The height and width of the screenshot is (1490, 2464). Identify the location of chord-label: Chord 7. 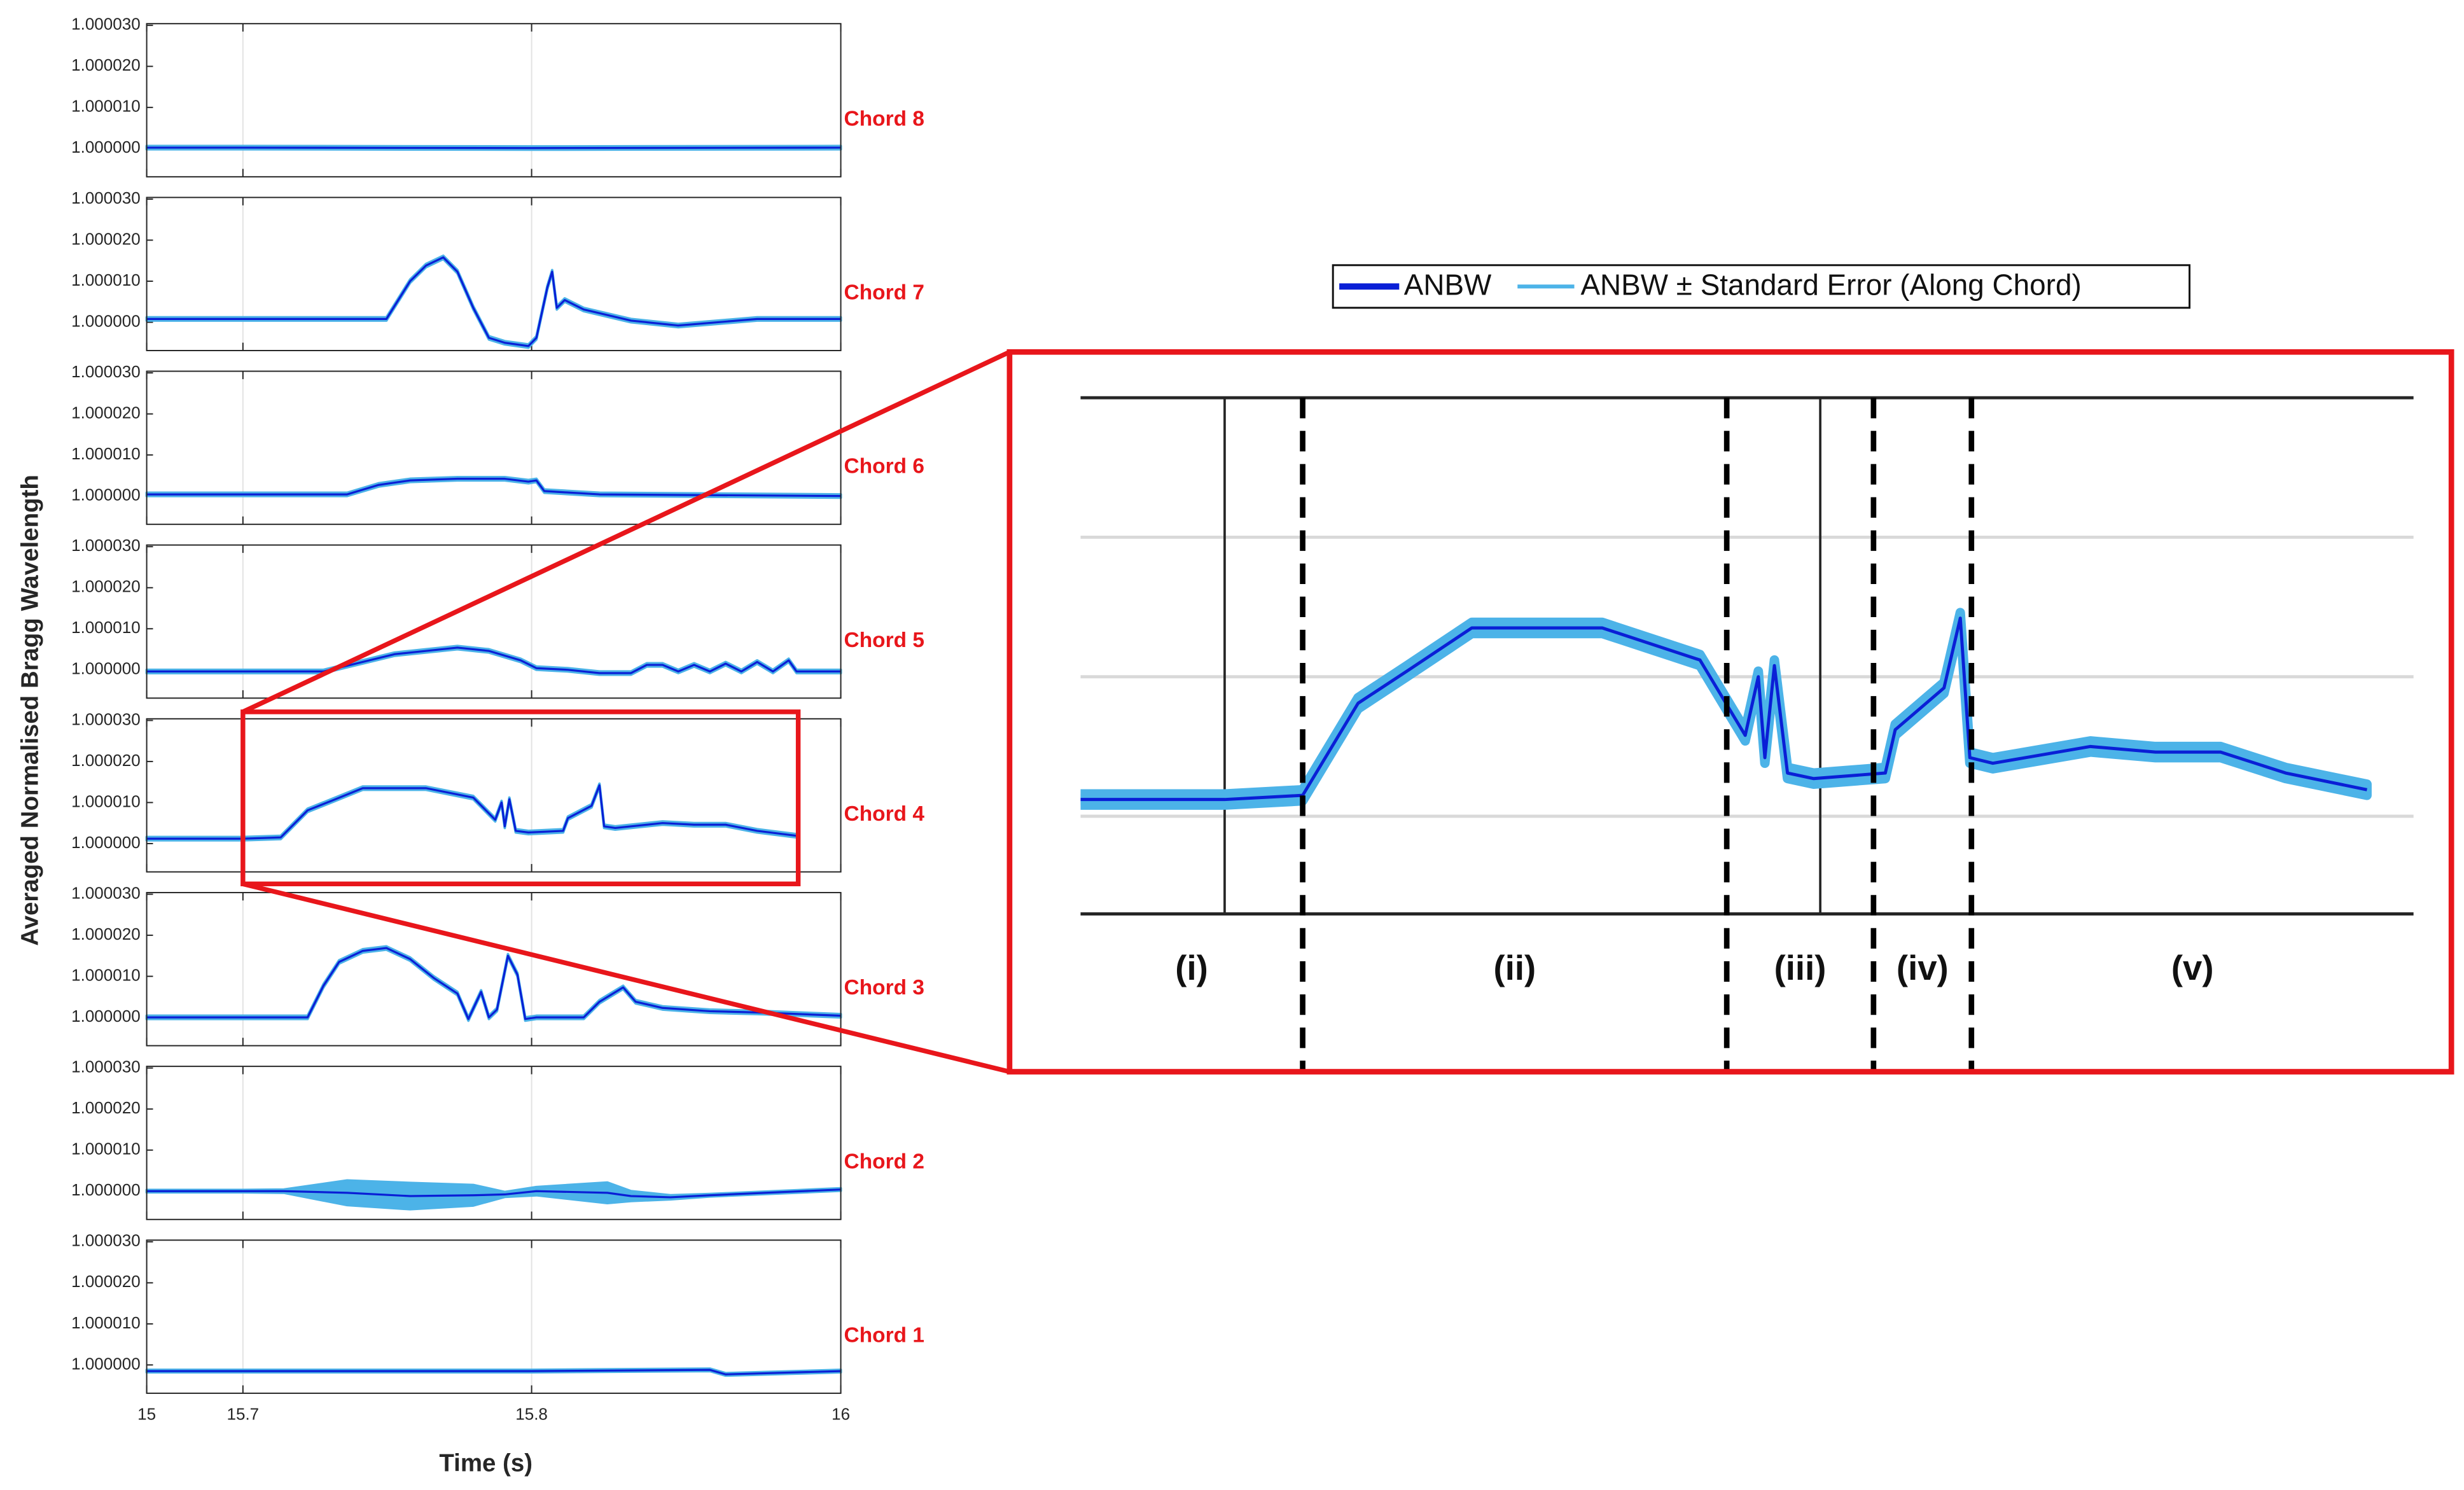
(884, 293).